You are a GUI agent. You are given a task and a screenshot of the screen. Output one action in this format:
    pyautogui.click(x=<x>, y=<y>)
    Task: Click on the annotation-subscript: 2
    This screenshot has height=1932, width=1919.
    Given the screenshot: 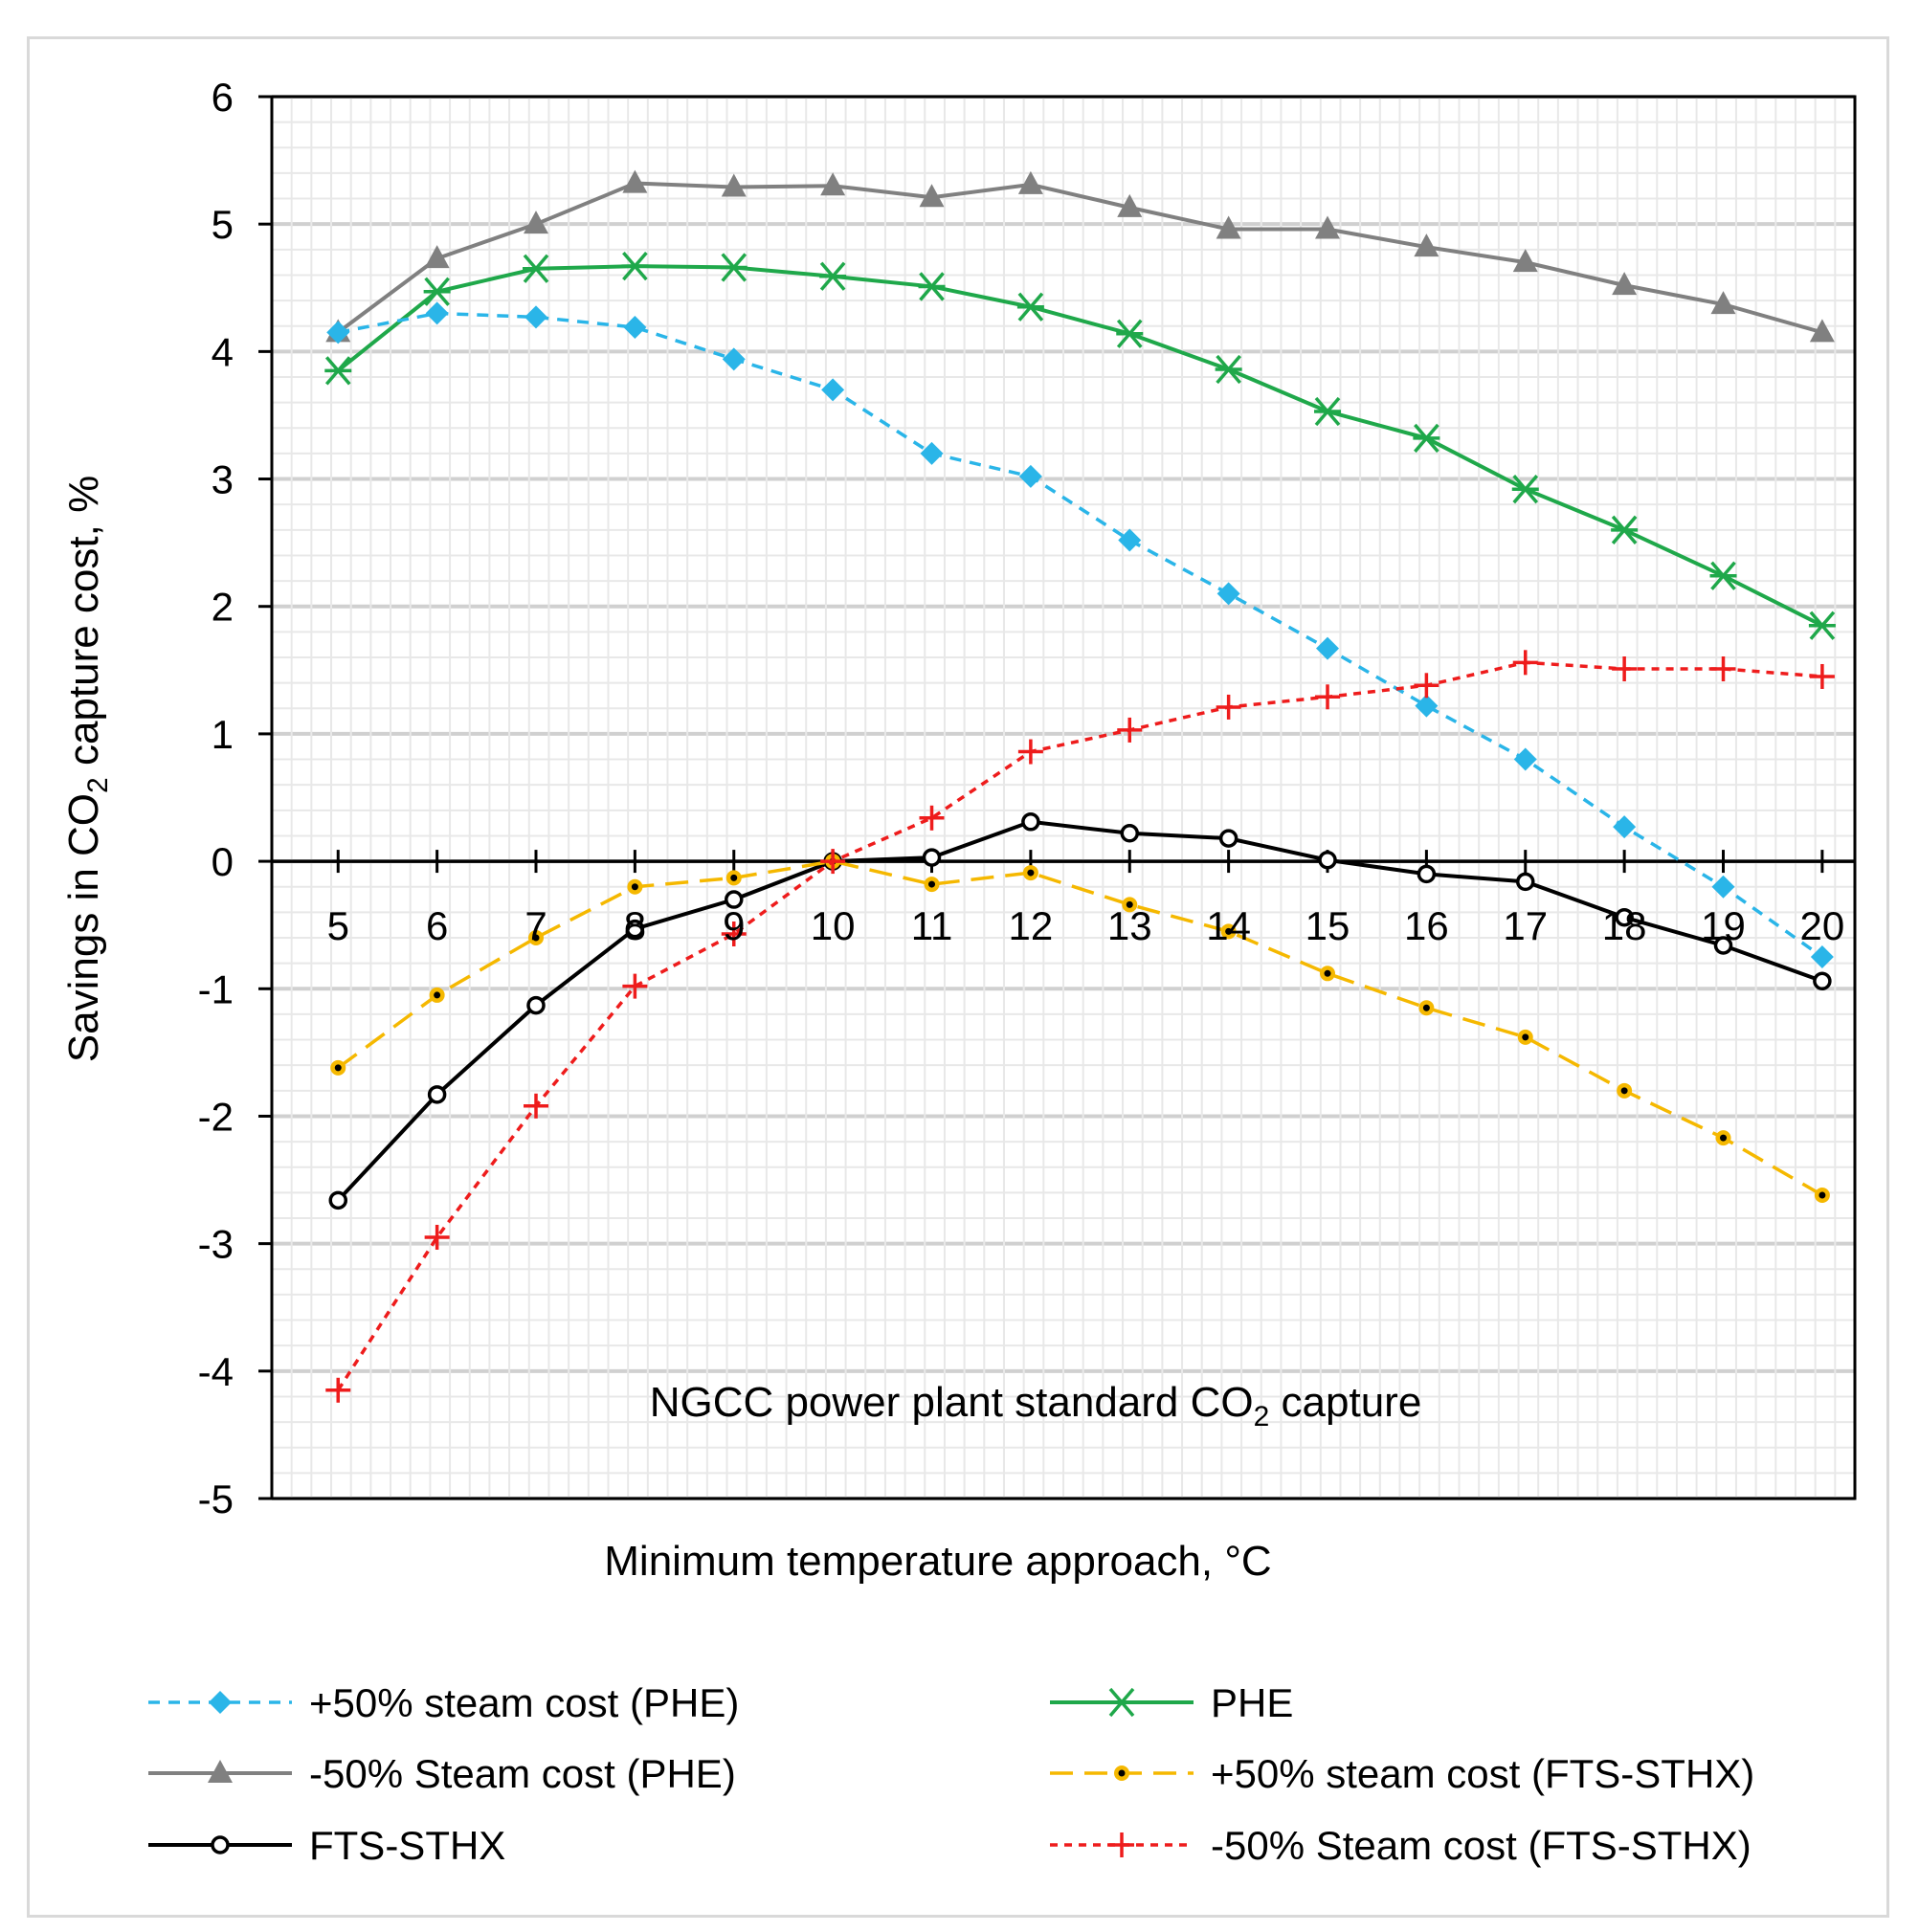 What is the action you would take?
    pyautogui.click(x=1262, y=1416)
    